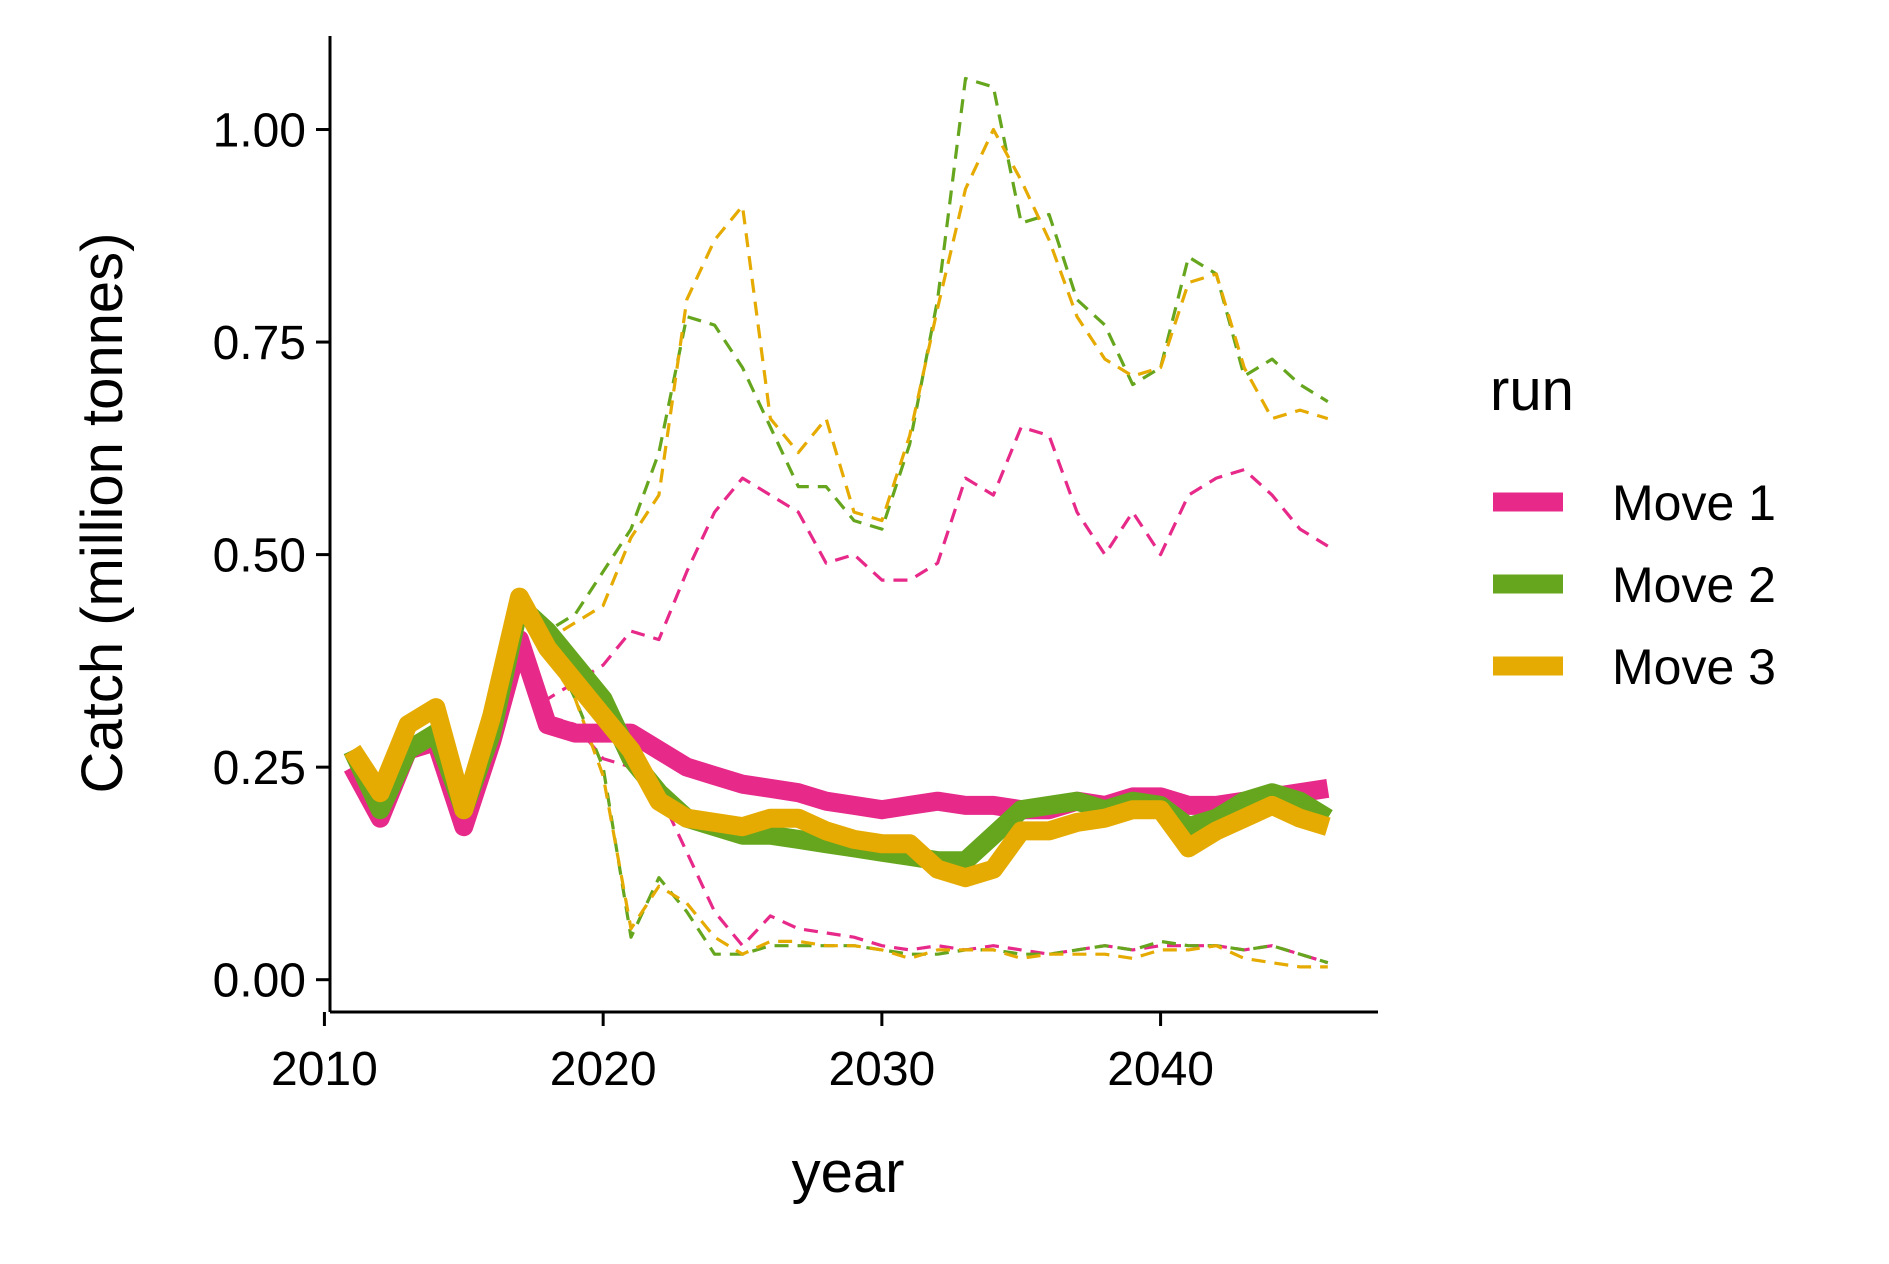 The width and height of the screenshot is (1889, 1264). I want to click on legend-label-move-2: Move 2, so click(1694, 585).